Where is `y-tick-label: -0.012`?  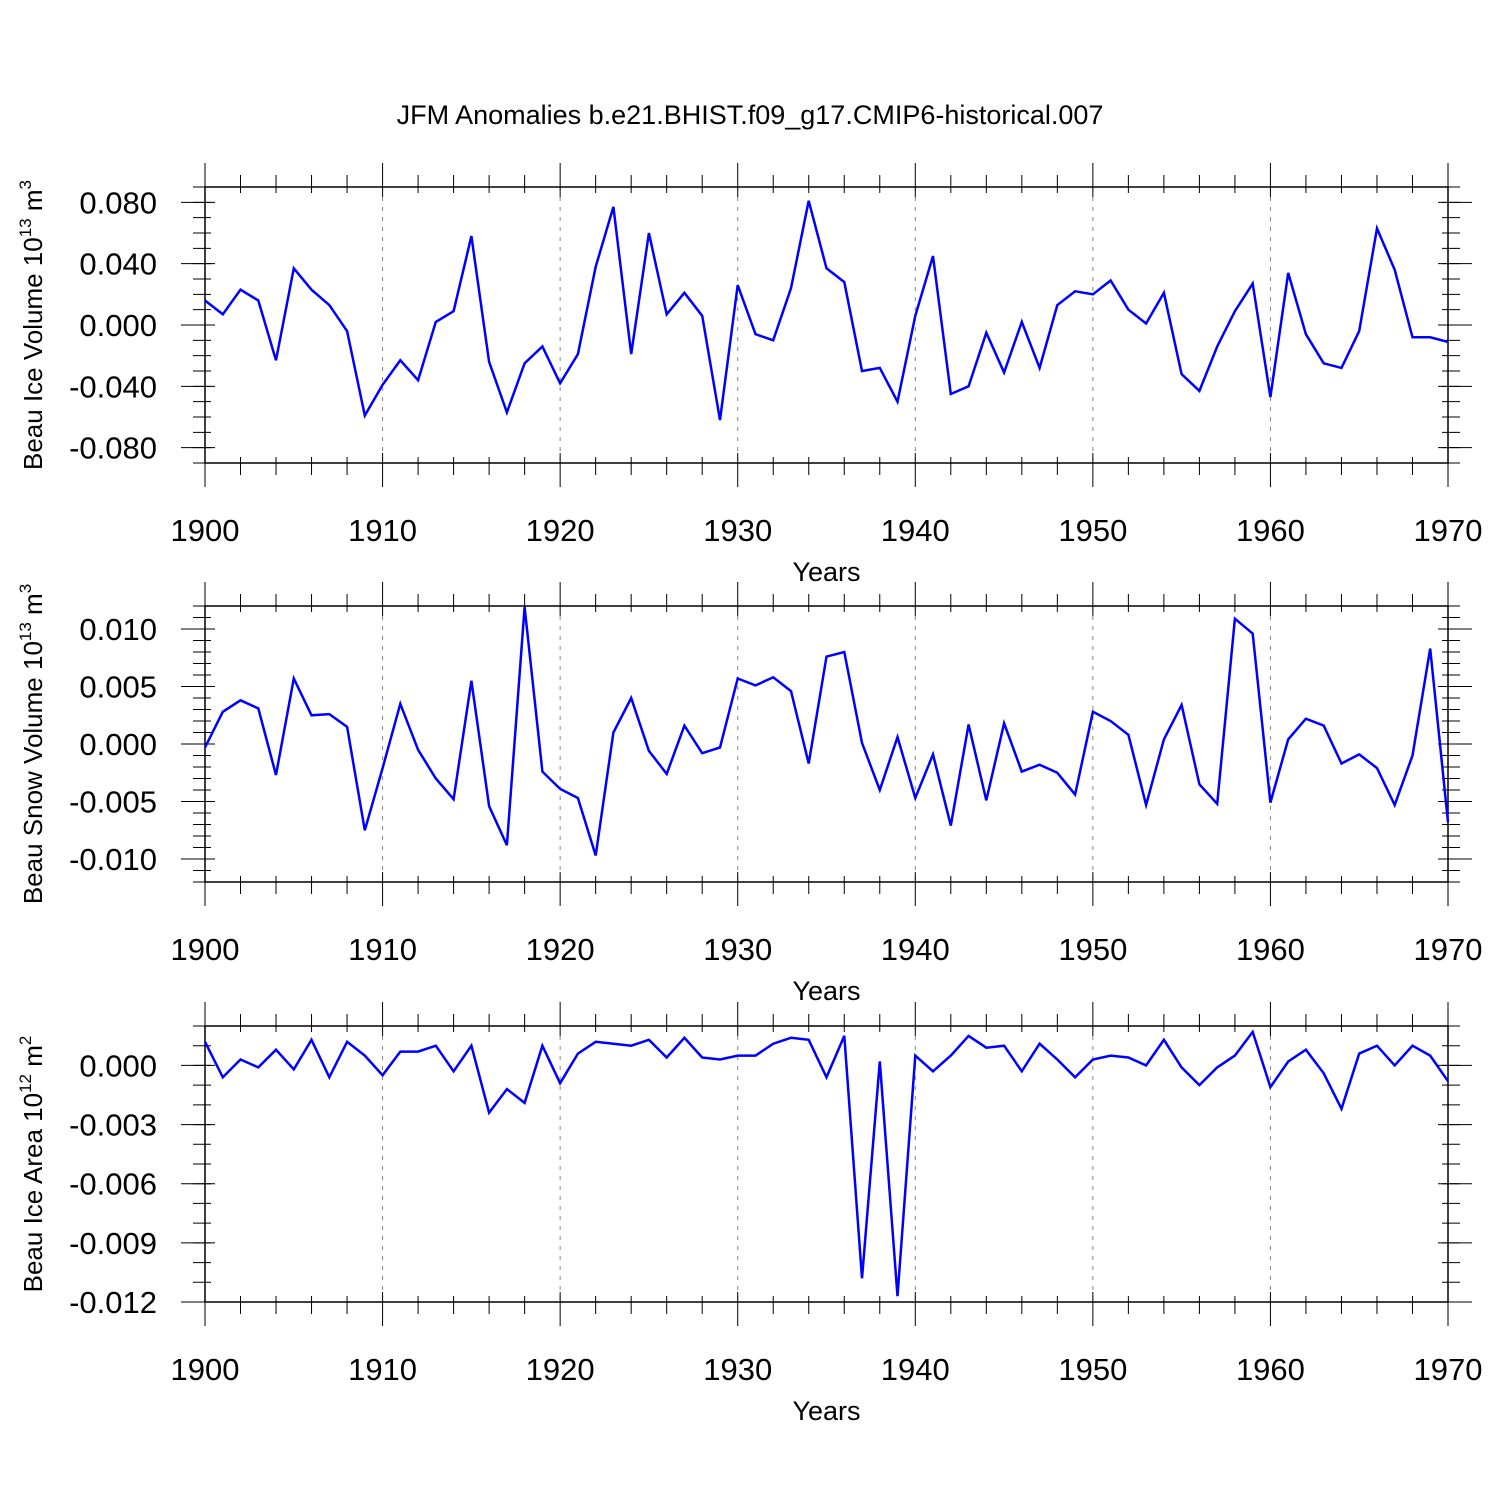
y-tick-label: -0.012 is located at coordinates (113, 1302).